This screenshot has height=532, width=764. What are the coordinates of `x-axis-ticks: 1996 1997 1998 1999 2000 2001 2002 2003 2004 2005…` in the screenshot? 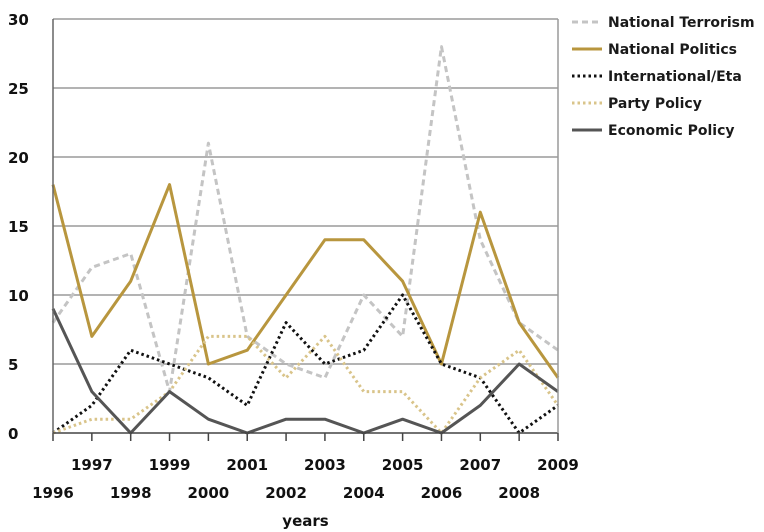 It's located at (305, 467).